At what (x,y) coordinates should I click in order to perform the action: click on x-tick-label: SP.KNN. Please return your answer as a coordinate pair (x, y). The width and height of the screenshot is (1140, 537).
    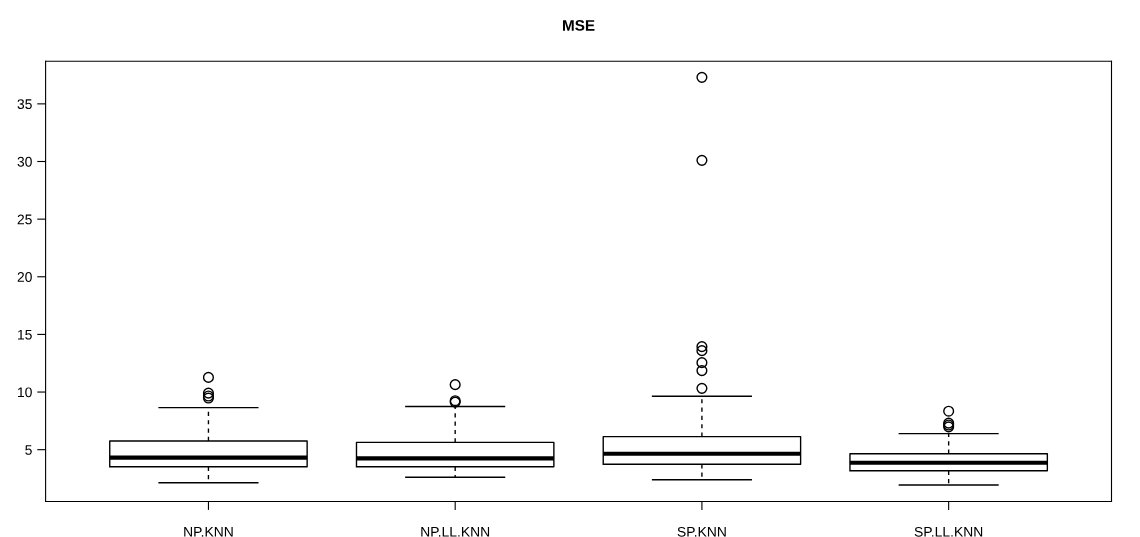
    Looking at the image, I should click on (701, 531).